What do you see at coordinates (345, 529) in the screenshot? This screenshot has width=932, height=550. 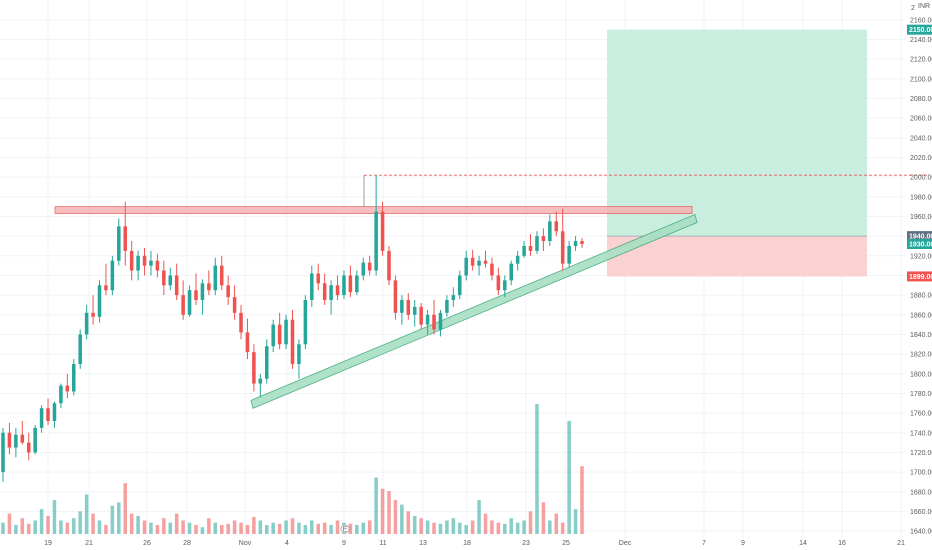 I see `event-marker` at bounding box center [345, 529].